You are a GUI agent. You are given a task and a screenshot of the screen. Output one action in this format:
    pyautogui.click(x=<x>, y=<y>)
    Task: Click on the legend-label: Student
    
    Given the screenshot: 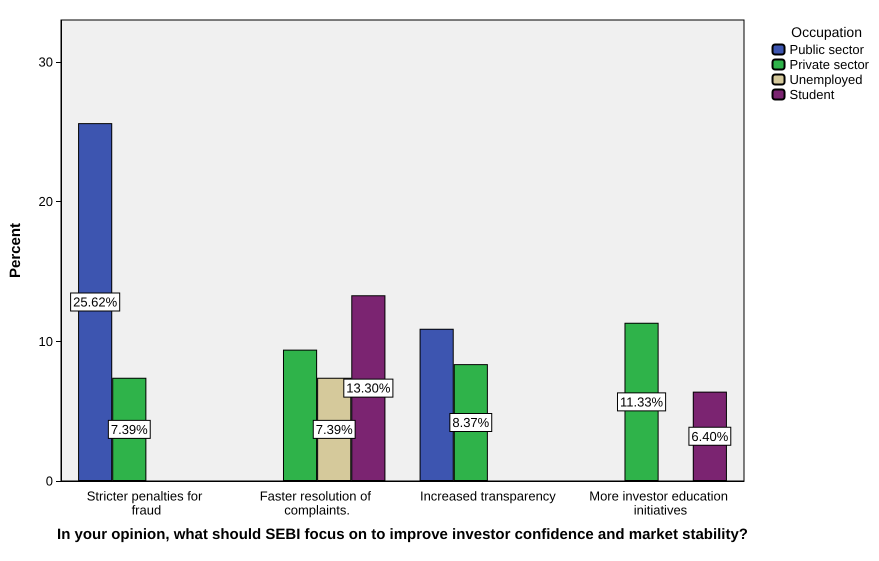 What is the action you would take?
    pyautogui.click(x=812, y=94)
    